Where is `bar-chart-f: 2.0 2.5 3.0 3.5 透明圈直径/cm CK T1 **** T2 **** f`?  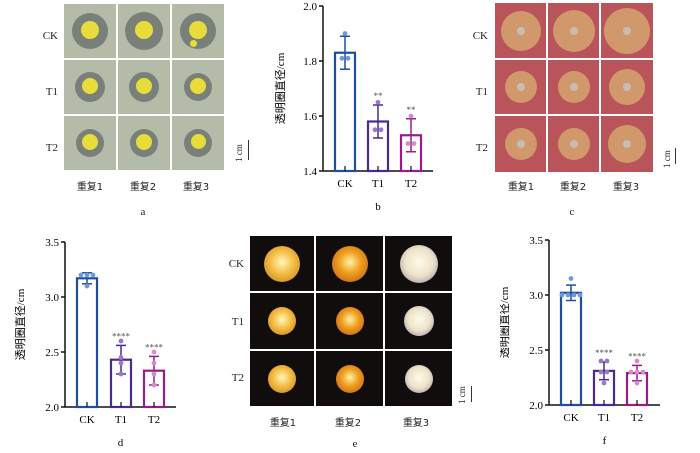 bar-chart-f: 2.0 2.5 3.0 3.5 透明圈直径/cm CK T1 **** T2 **** f is located at coordinates (580, 341).